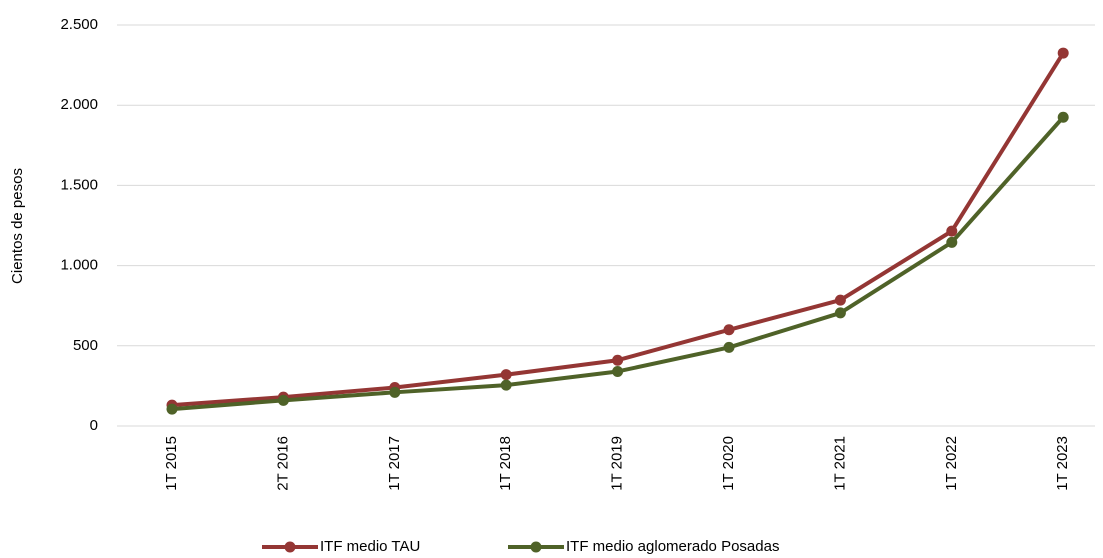 The height and width of the screenshot is (558, 1103). What do you see at coordinates (79, 265) in the screenshot?
I see `y-tick-label: 1.000` at bounding box center [79, 265].